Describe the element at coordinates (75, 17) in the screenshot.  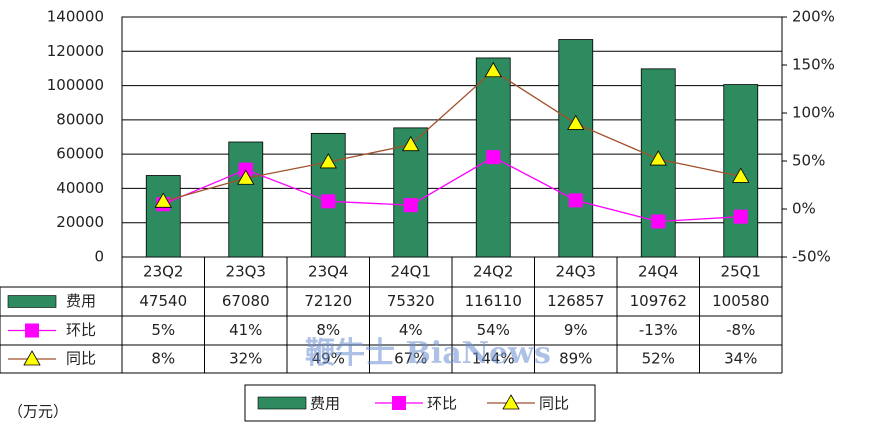
I see `y-tick-label: 140000` at that location.